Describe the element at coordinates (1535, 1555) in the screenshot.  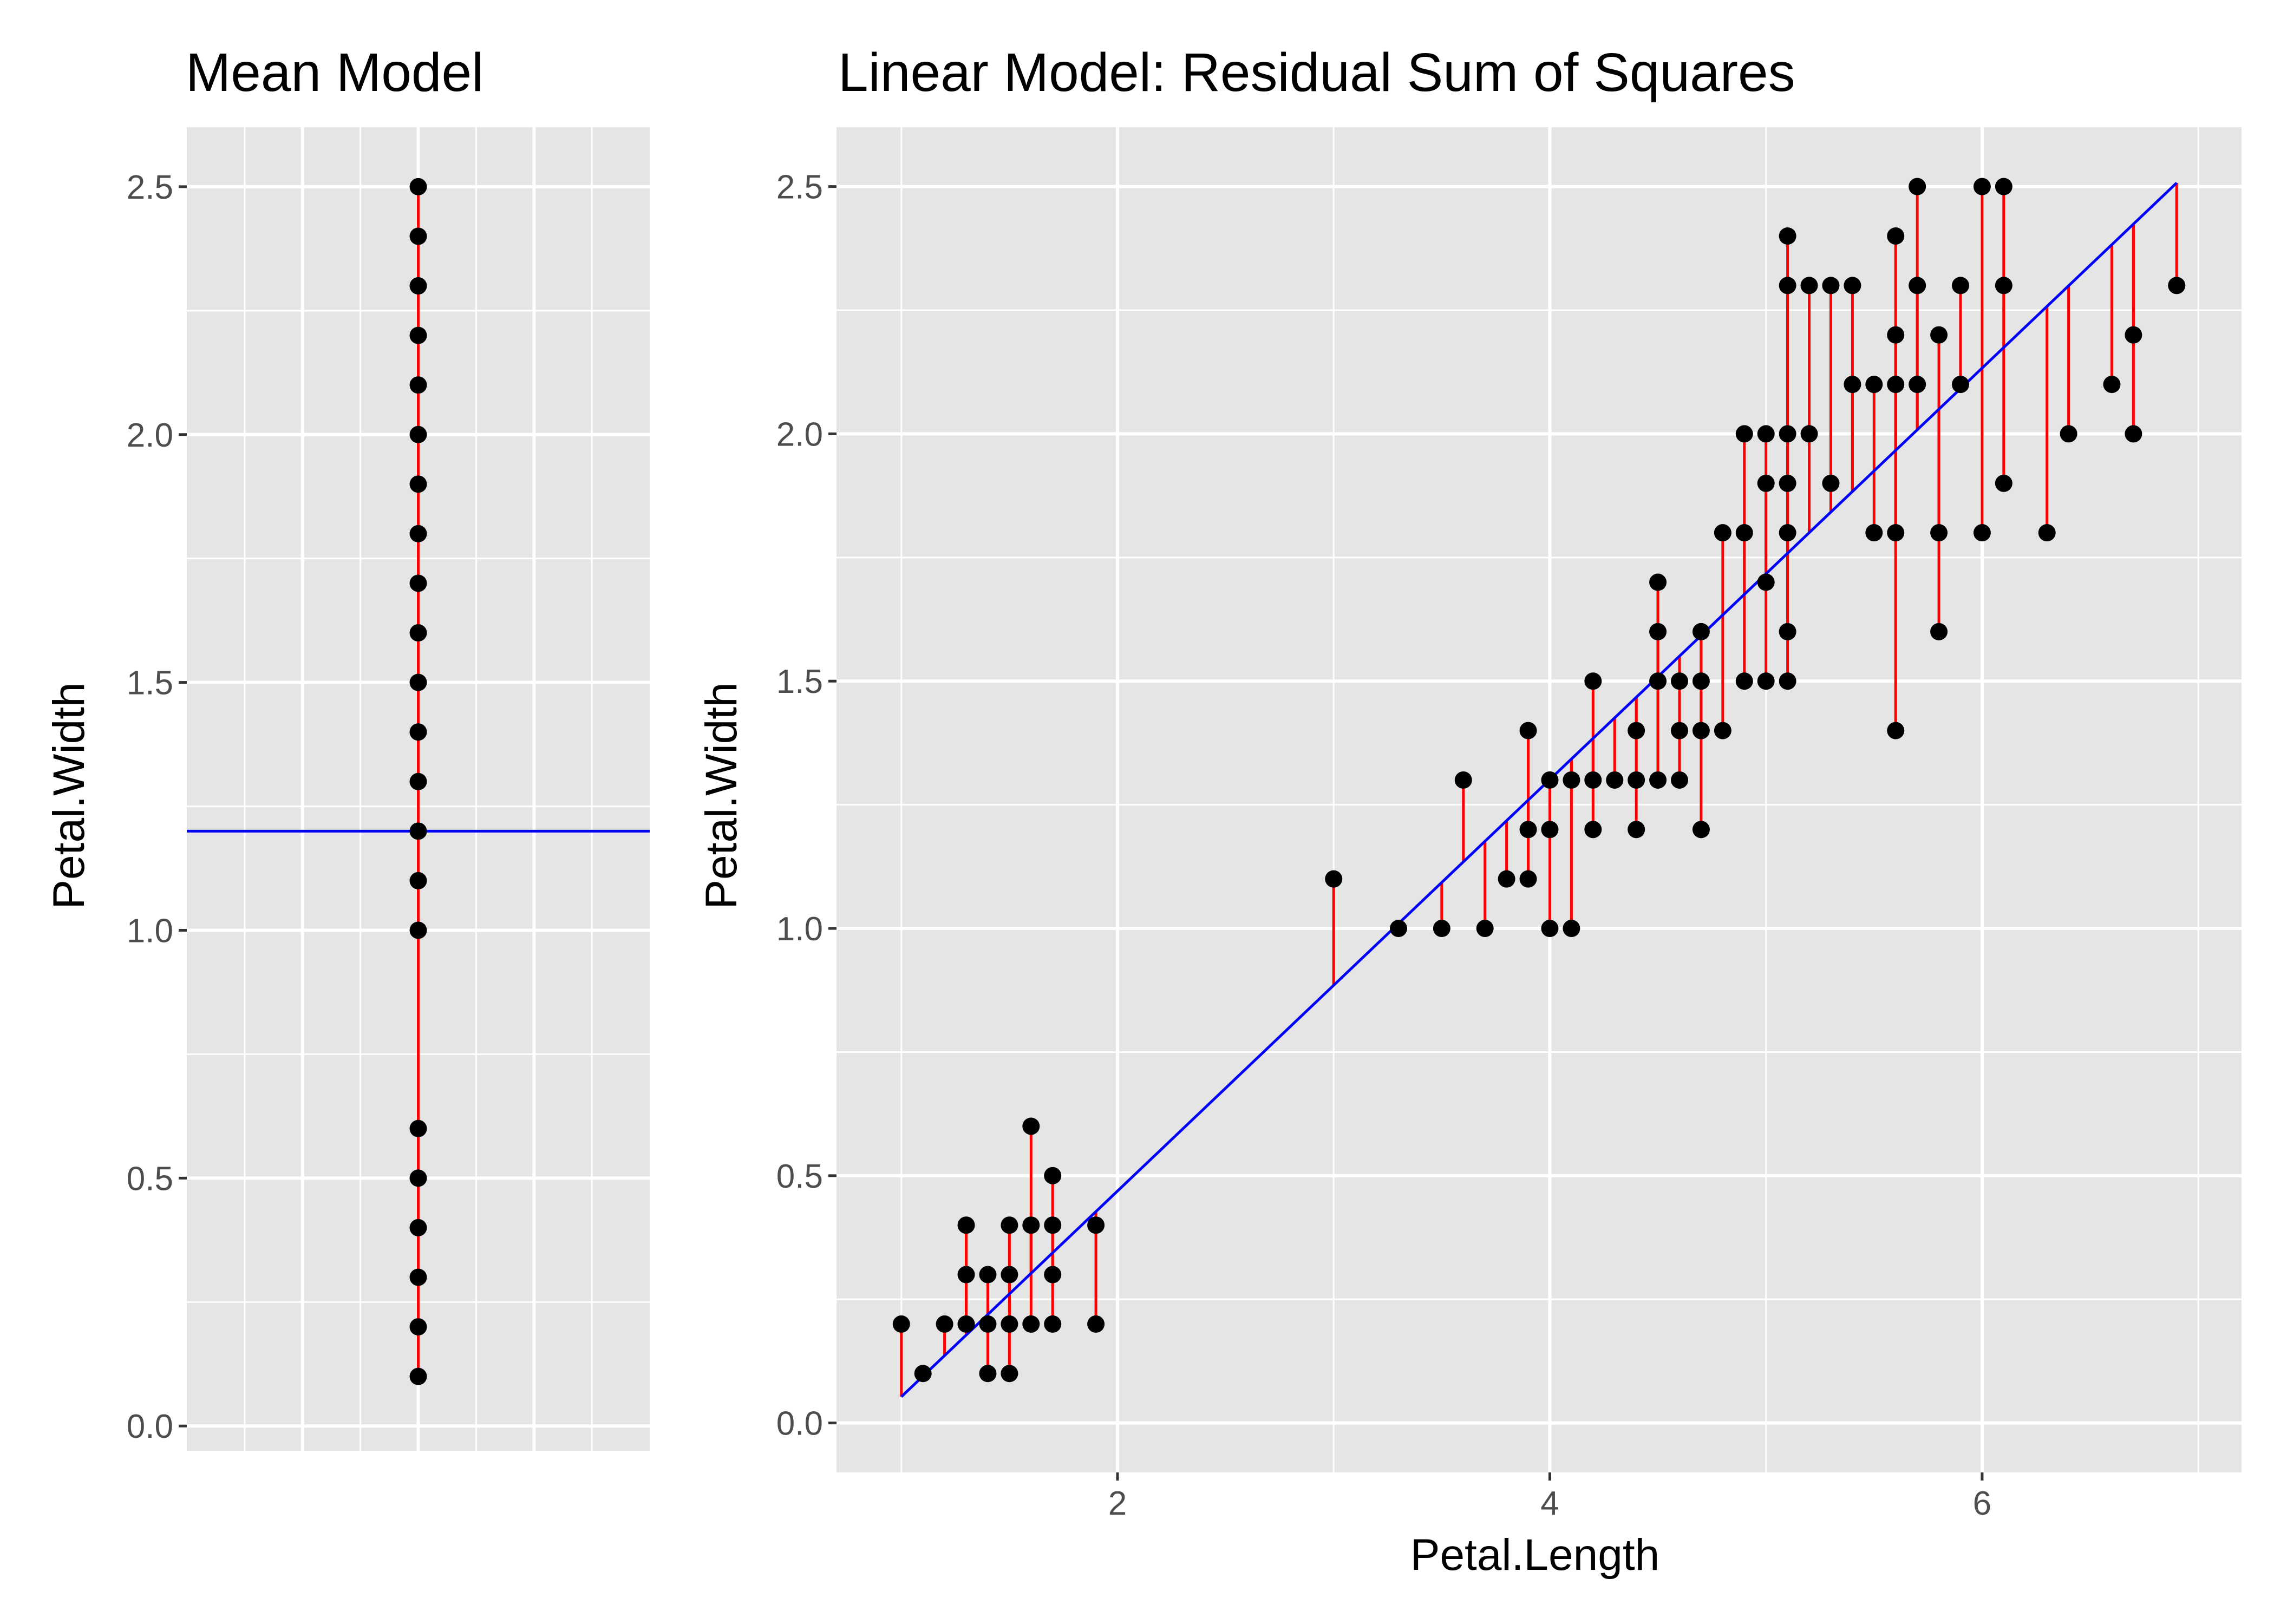
I see `linear-model-x-axis-title: Petal.Length` at that location.